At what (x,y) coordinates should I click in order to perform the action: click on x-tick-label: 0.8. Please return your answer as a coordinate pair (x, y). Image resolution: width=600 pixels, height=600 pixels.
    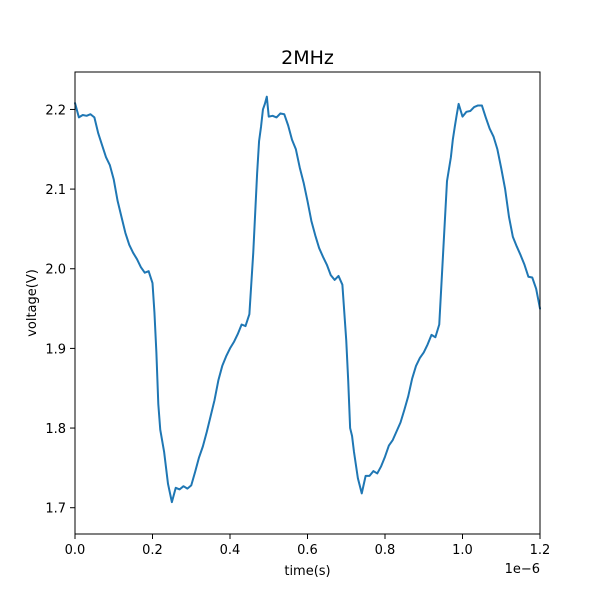
    Looking at the image, I should click on (385, 550).